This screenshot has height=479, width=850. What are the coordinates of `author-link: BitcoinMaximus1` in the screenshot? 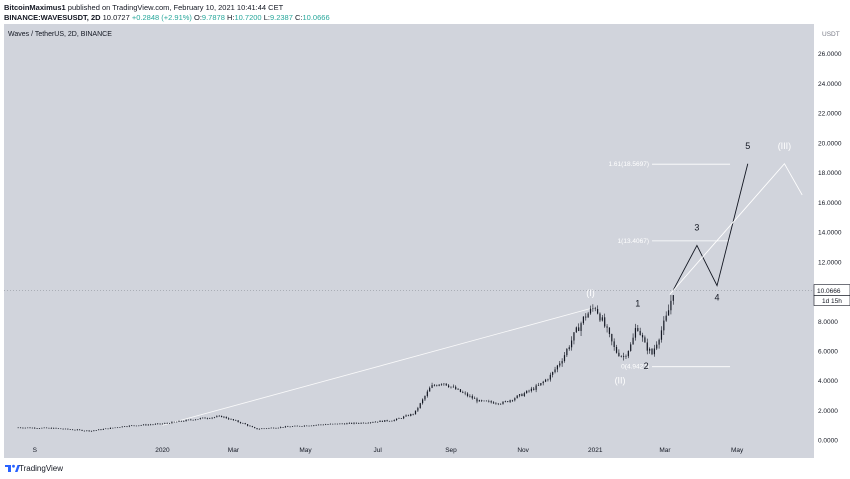 It's located at (35, 7).